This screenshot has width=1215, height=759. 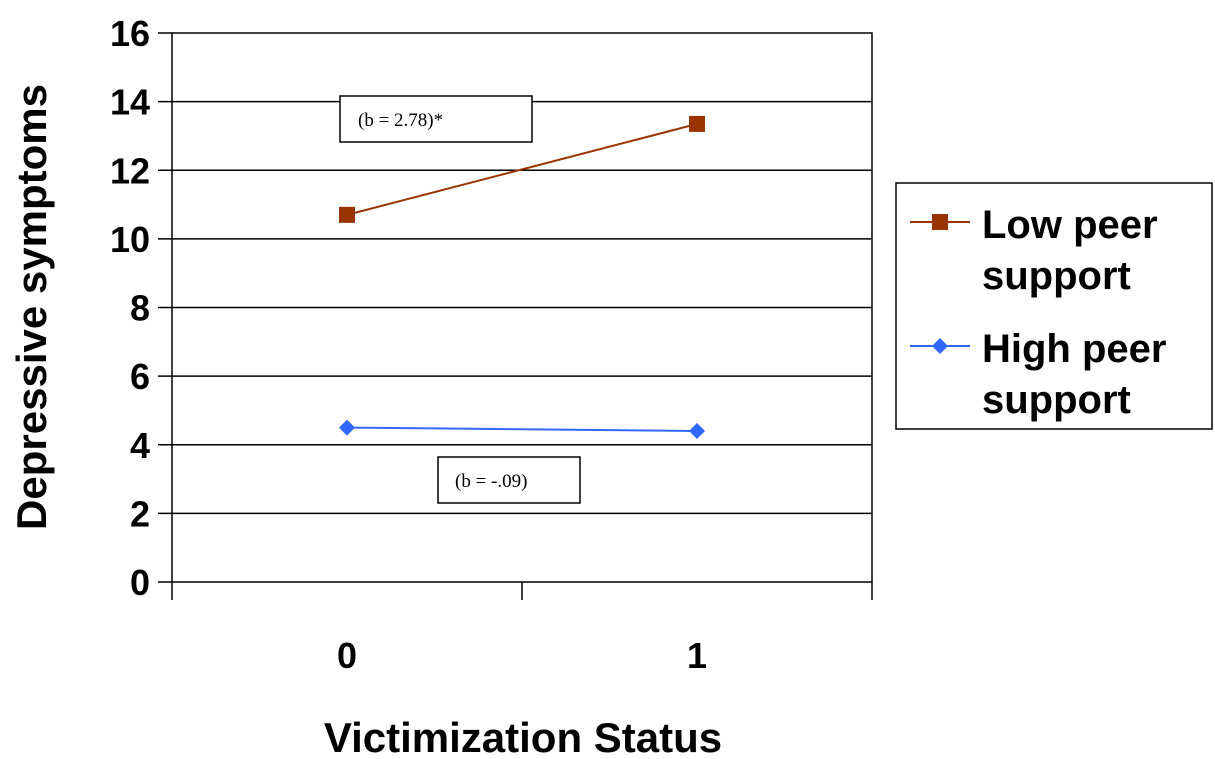 I want to click on legend-label-low-2: support, so click(x=1056, y=276).